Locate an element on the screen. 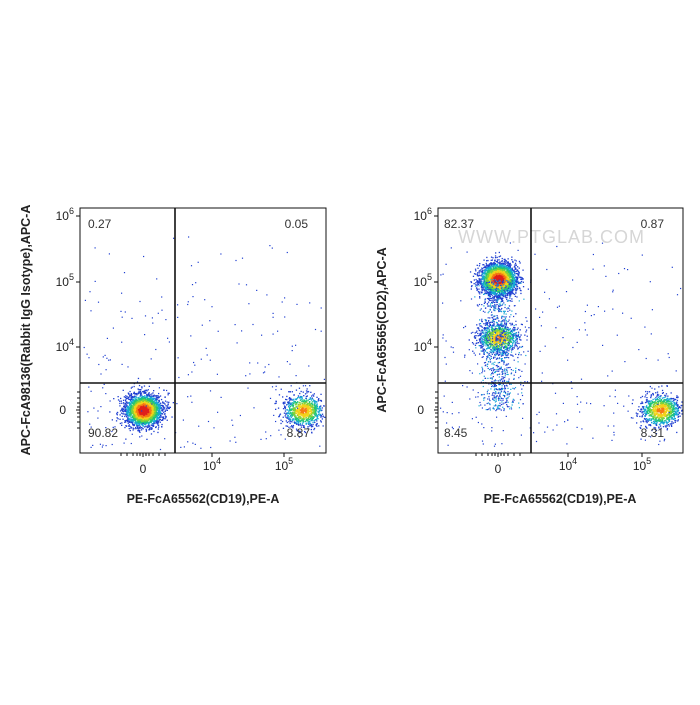 This screenshot has height=705, width=700. quadrant-bottom-right-value: 8.87 is located at coordinates (299, 433).